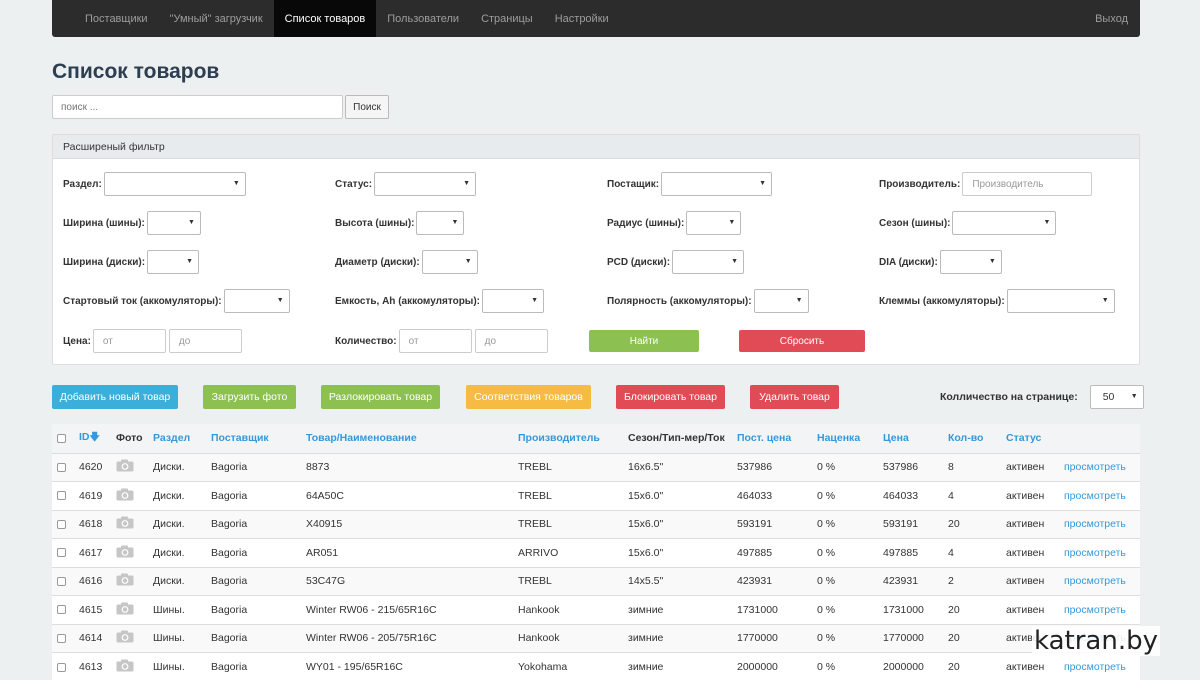 The image size is (1200, 680). What do you see at coordinates (511, 341) in the screenshot?
I see `kolichestvo-to-input: до` at bounding box center [511, 341].